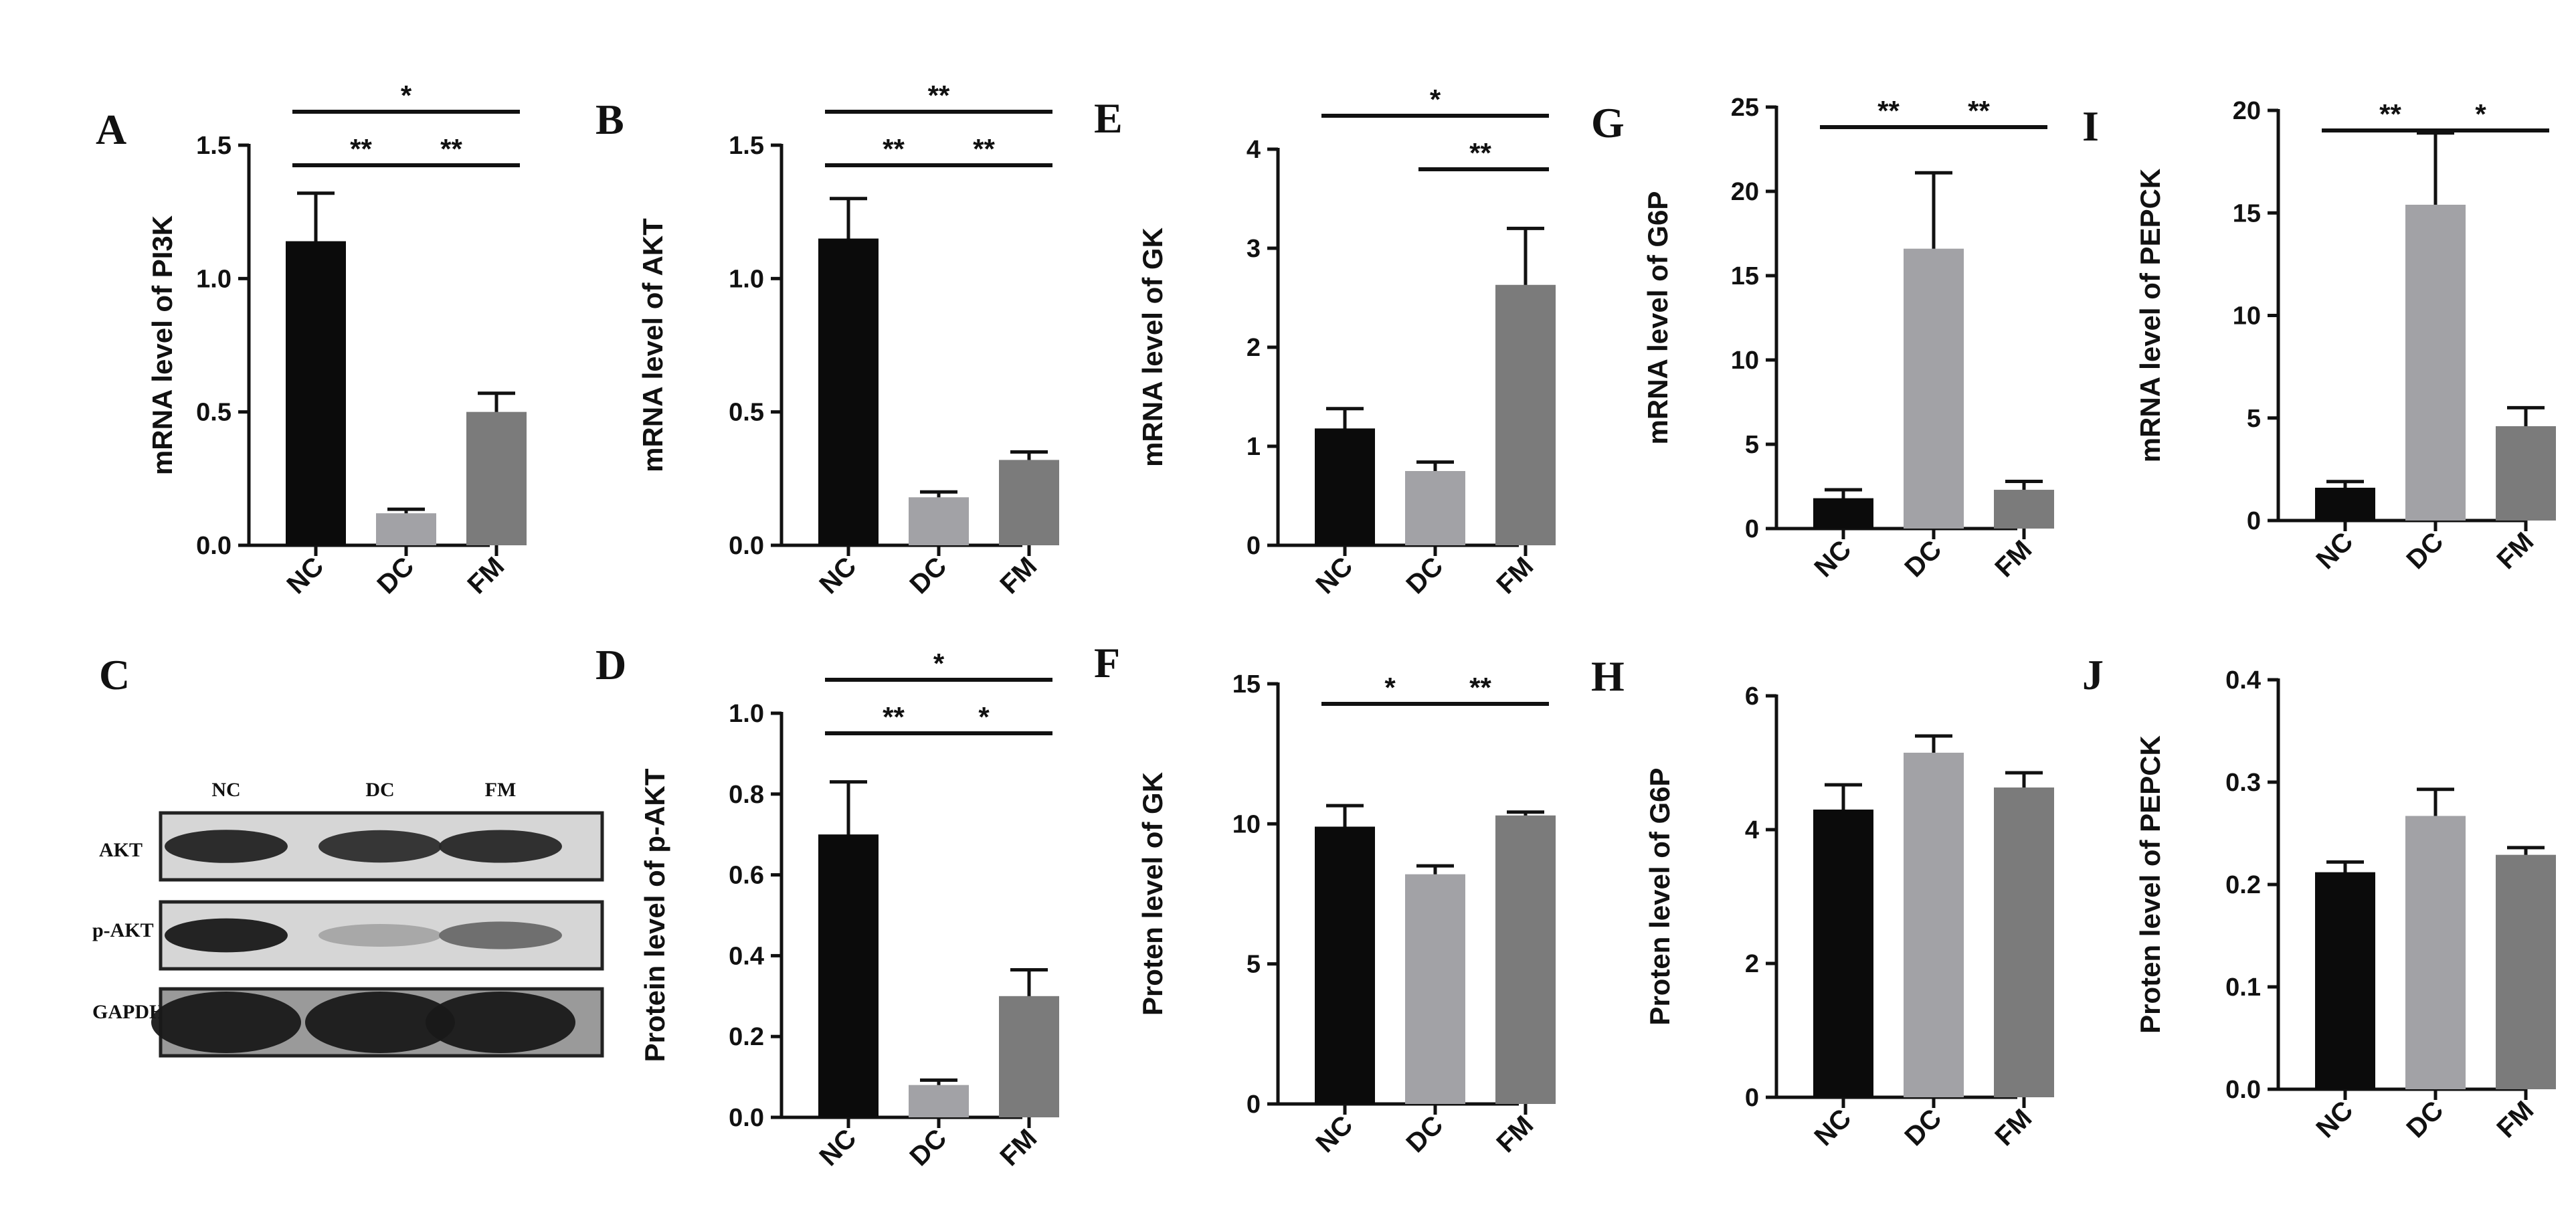 Image resolution: width=2576 pixels, height=1207 pixels. I want to click on y-axis-title: mRNA level of GK, so click(1152, 347).